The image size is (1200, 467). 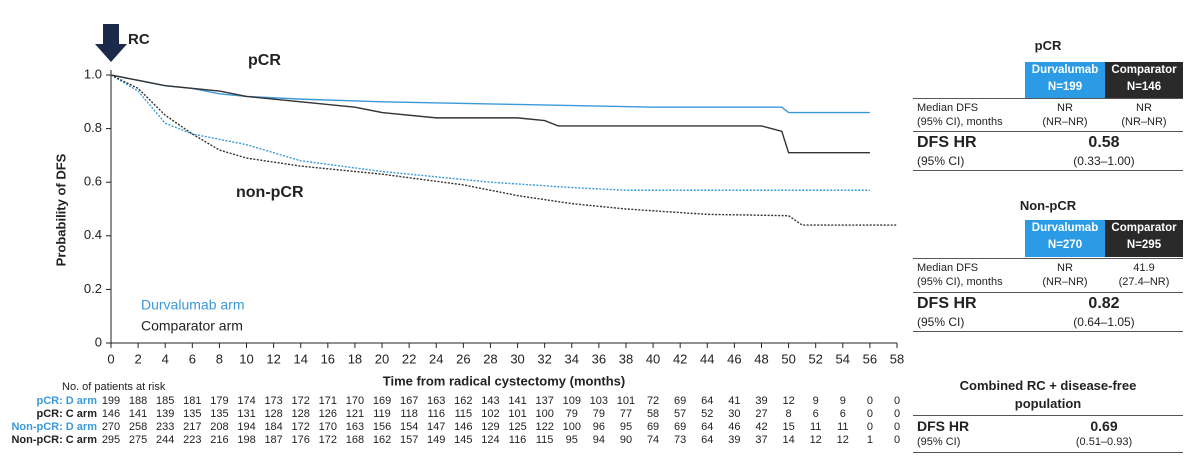 I want to click on at-risk-count: 295, so click(x=111, y=440).